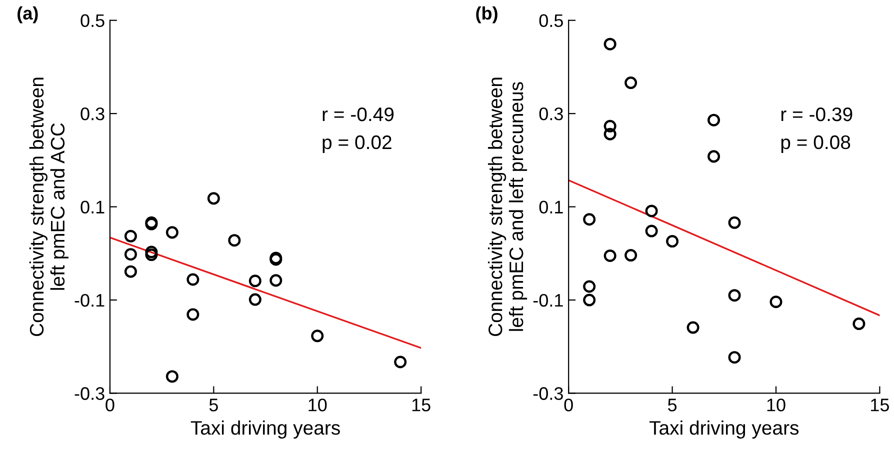 The image size is (894, 452). Describe the element at coordinates (358, 114) in the screenshot. I see `annotation: r = -0.49` at that location.